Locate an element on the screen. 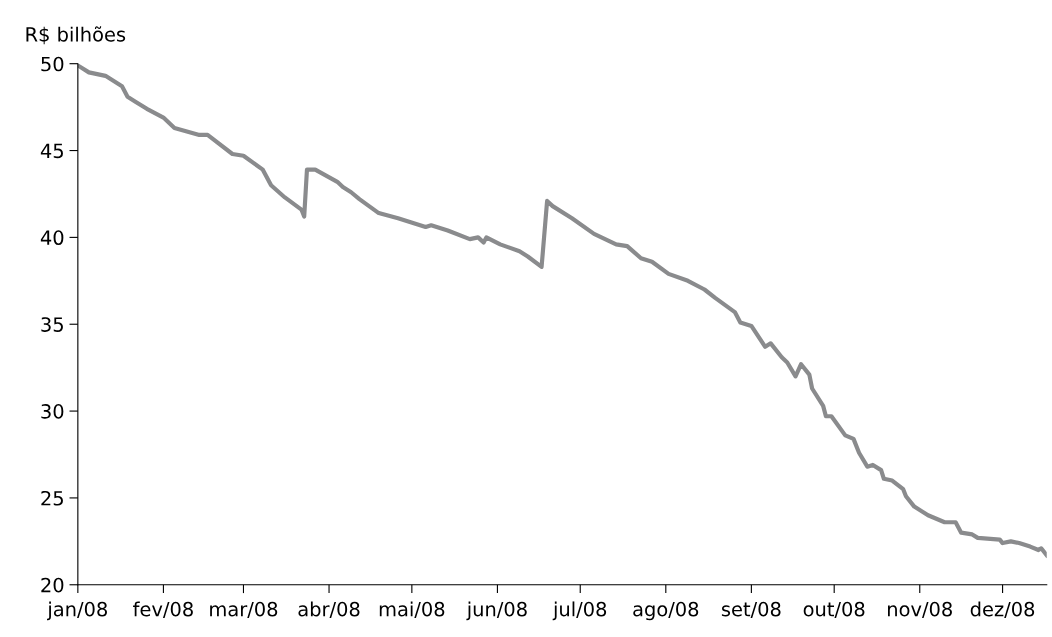  y-tick-label: 45 is located at coordinates (51, 151).